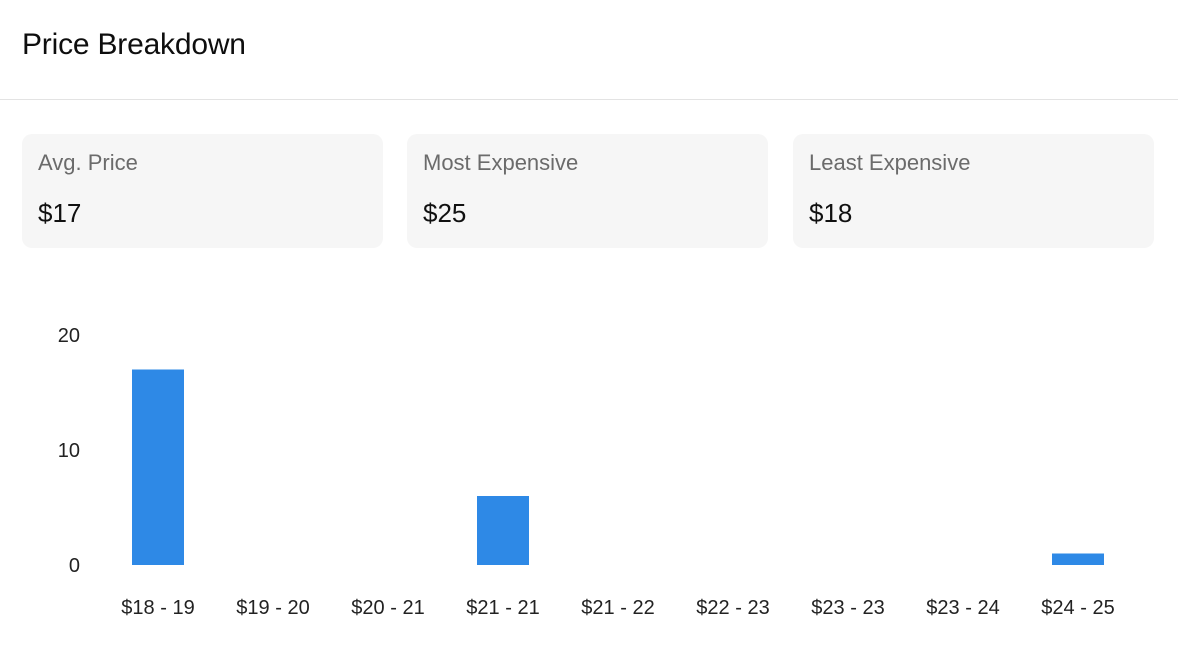 The image size is (1178, 650). What do you see at coordinates (732, 608) in the screenshot?
I see `x-tick-label: $22 - 23` at bounding box center [732, 608].